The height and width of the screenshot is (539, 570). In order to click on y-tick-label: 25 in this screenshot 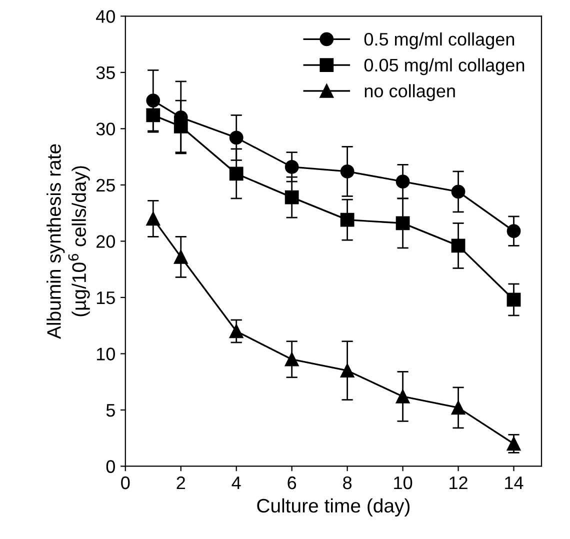, I will do `click(105, 185)`.